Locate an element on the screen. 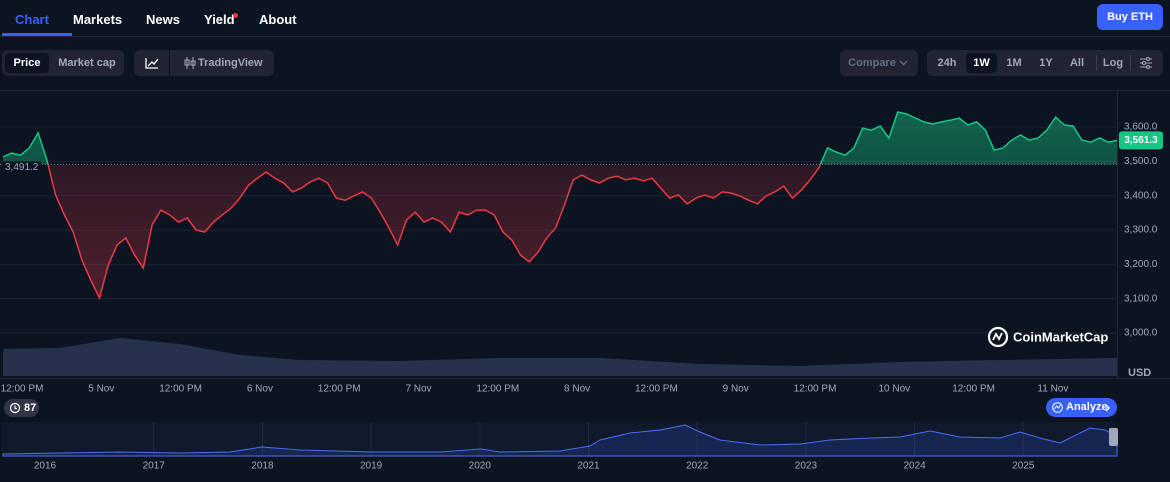 The height and width of the screenshot is (482, 1170). volume-area is located at coordinates (560, 357).